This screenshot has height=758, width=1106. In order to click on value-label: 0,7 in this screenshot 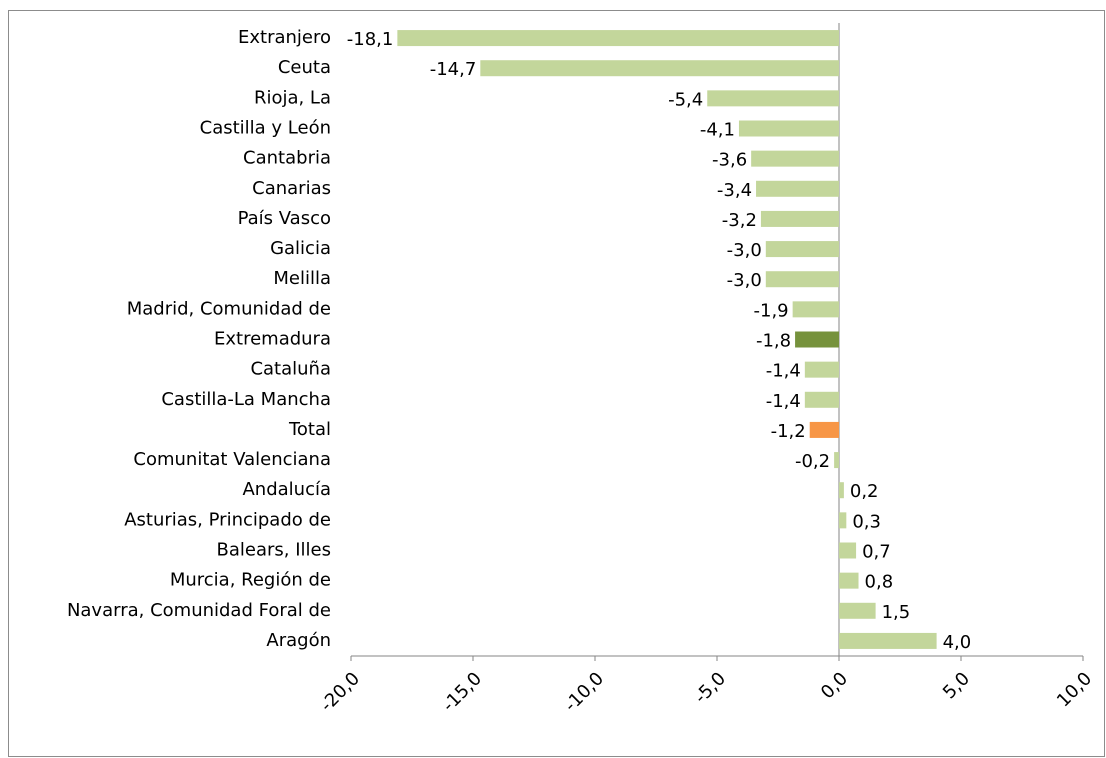, I will do `click(876, 552)`.